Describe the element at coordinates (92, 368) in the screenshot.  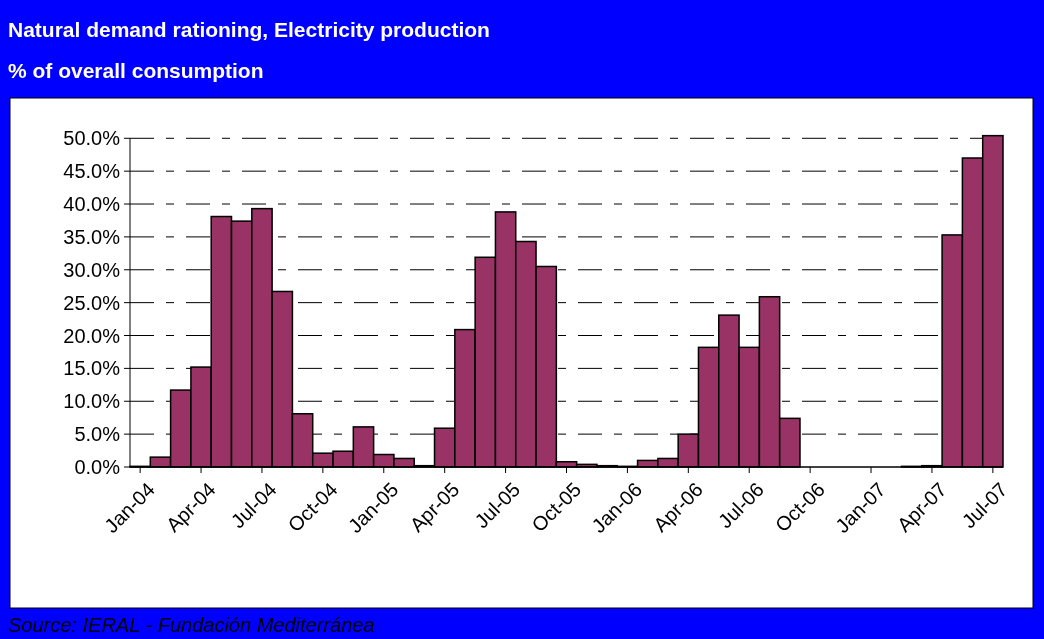
I see `y-tick-label: 15.0%` at that location.